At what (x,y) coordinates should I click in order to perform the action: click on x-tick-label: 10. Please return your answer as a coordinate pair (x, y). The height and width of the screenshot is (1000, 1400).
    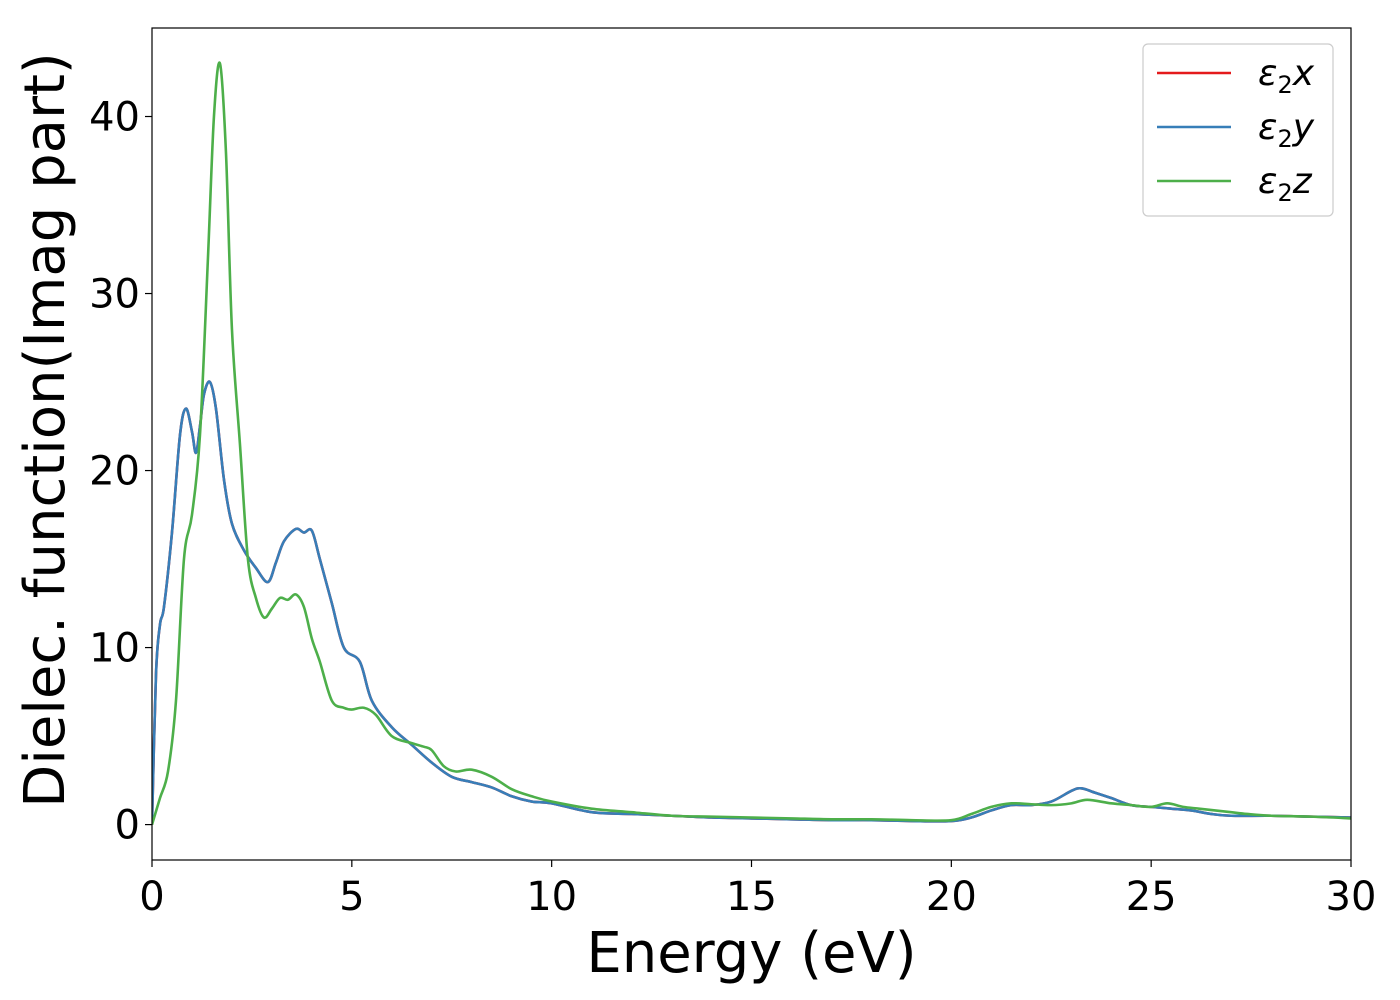
    Looking at the image, I should click on (551, 897).